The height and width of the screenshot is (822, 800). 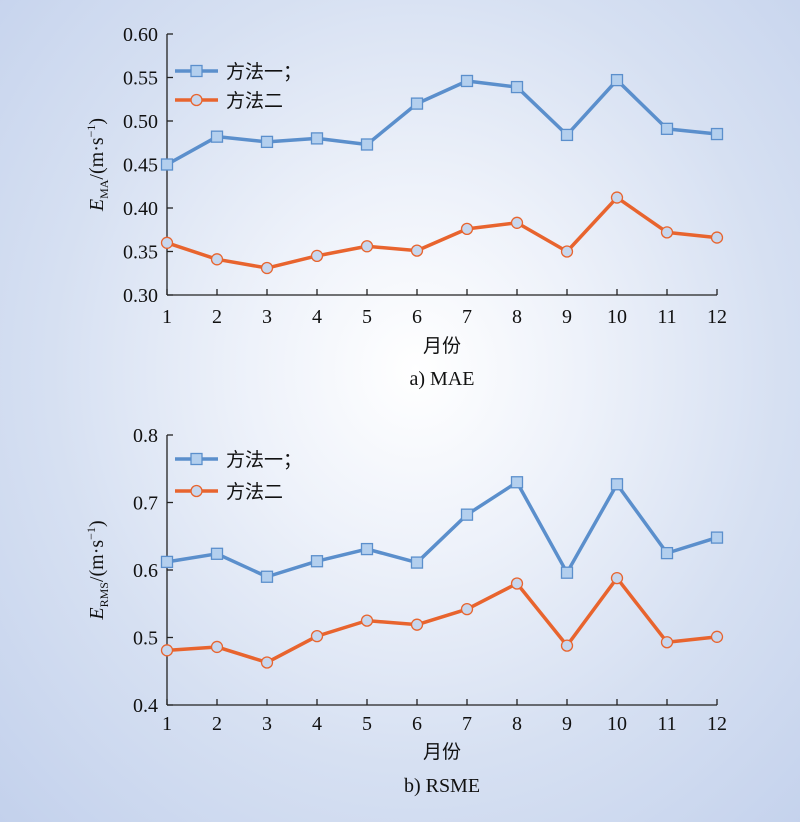 I want to click on y-axis-label: ERMS/(m·s−1), so click(x=97, y=570).